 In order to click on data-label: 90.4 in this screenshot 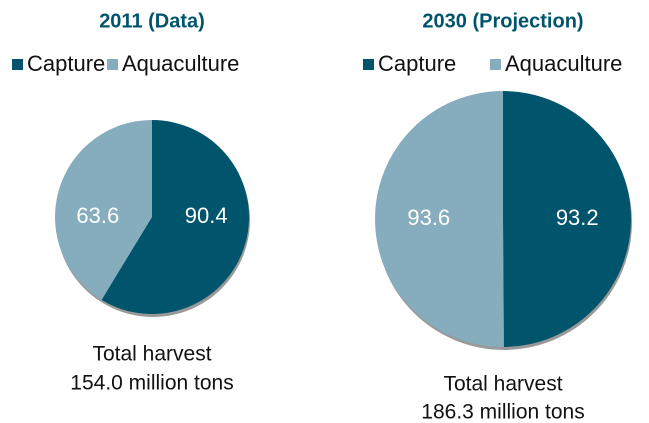, I will do `click(206, 215)`.